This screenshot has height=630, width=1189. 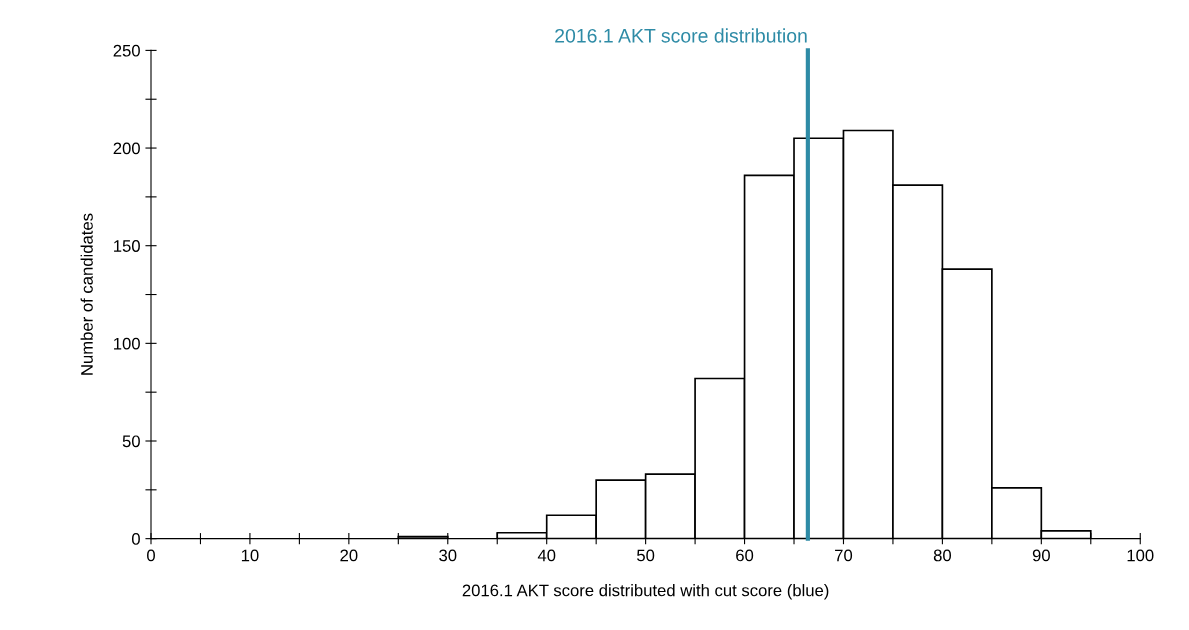 I want to click on x-tick-label: 30, so click(x=448, y=555).